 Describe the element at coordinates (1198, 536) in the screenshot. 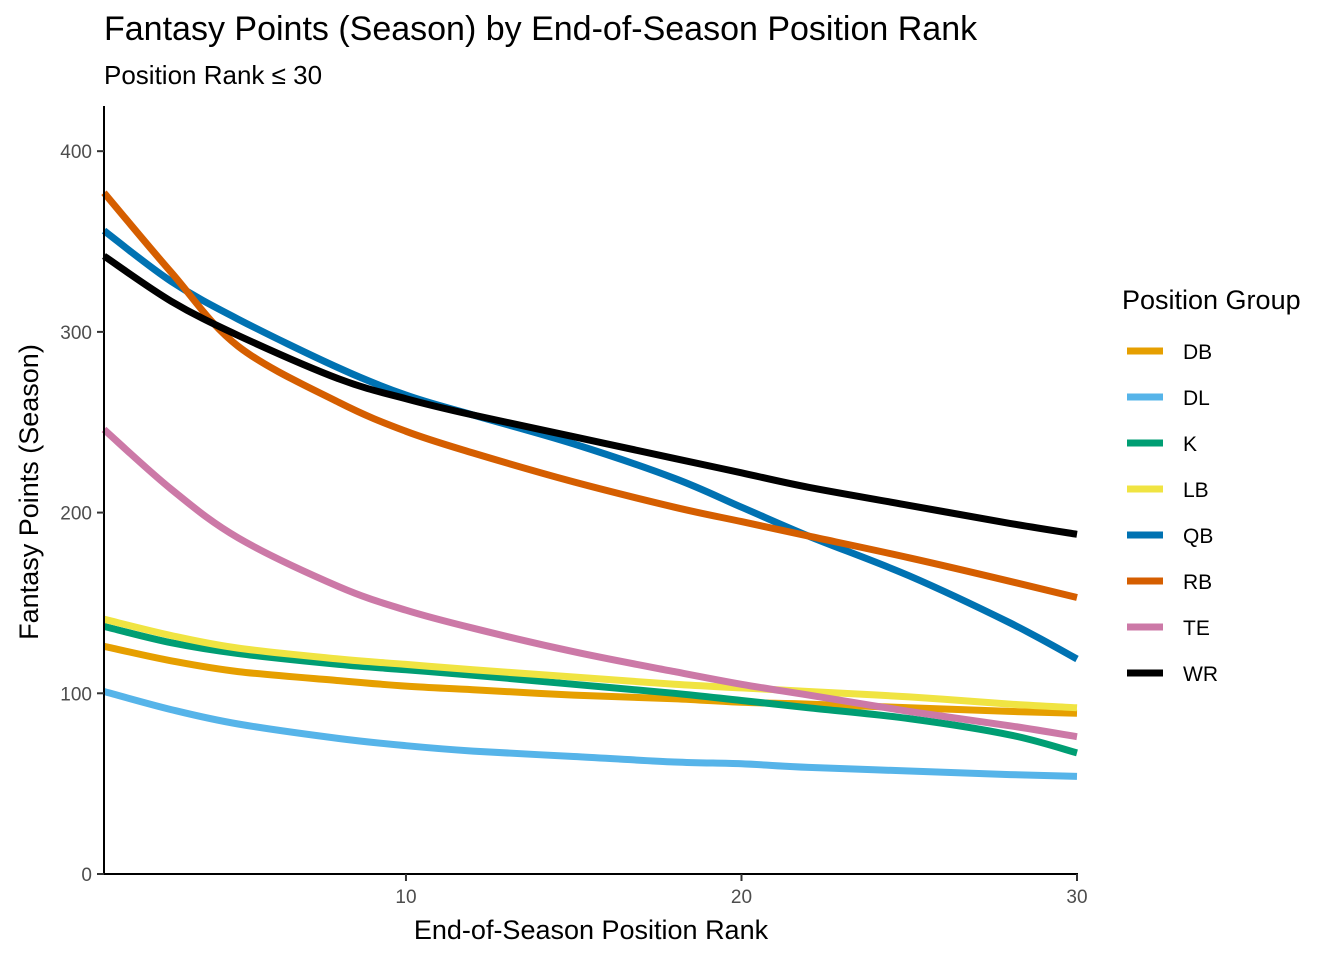

I see `legend-label-qb: QB` at that location.